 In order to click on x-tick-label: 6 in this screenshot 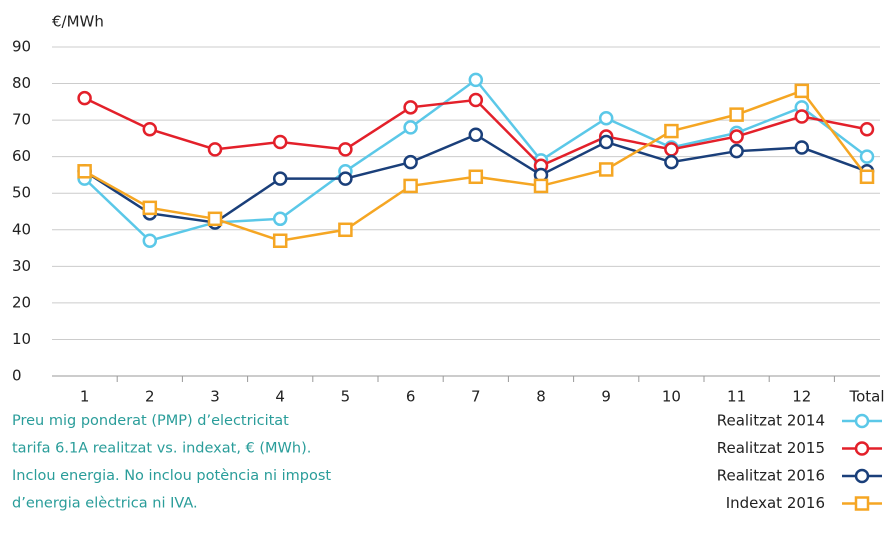, I will do `click(411, 397)`.